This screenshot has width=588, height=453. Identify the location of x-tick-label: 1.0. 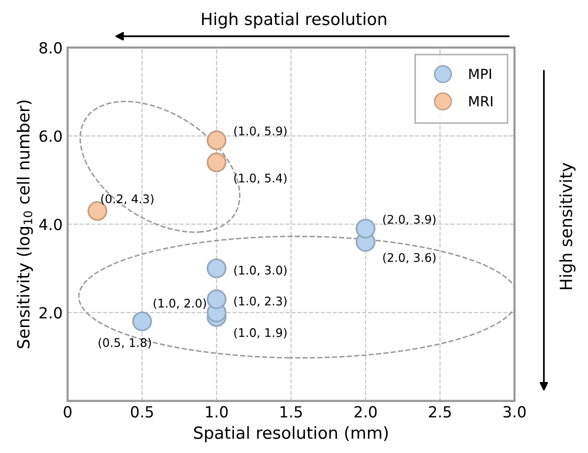
(217, 412).